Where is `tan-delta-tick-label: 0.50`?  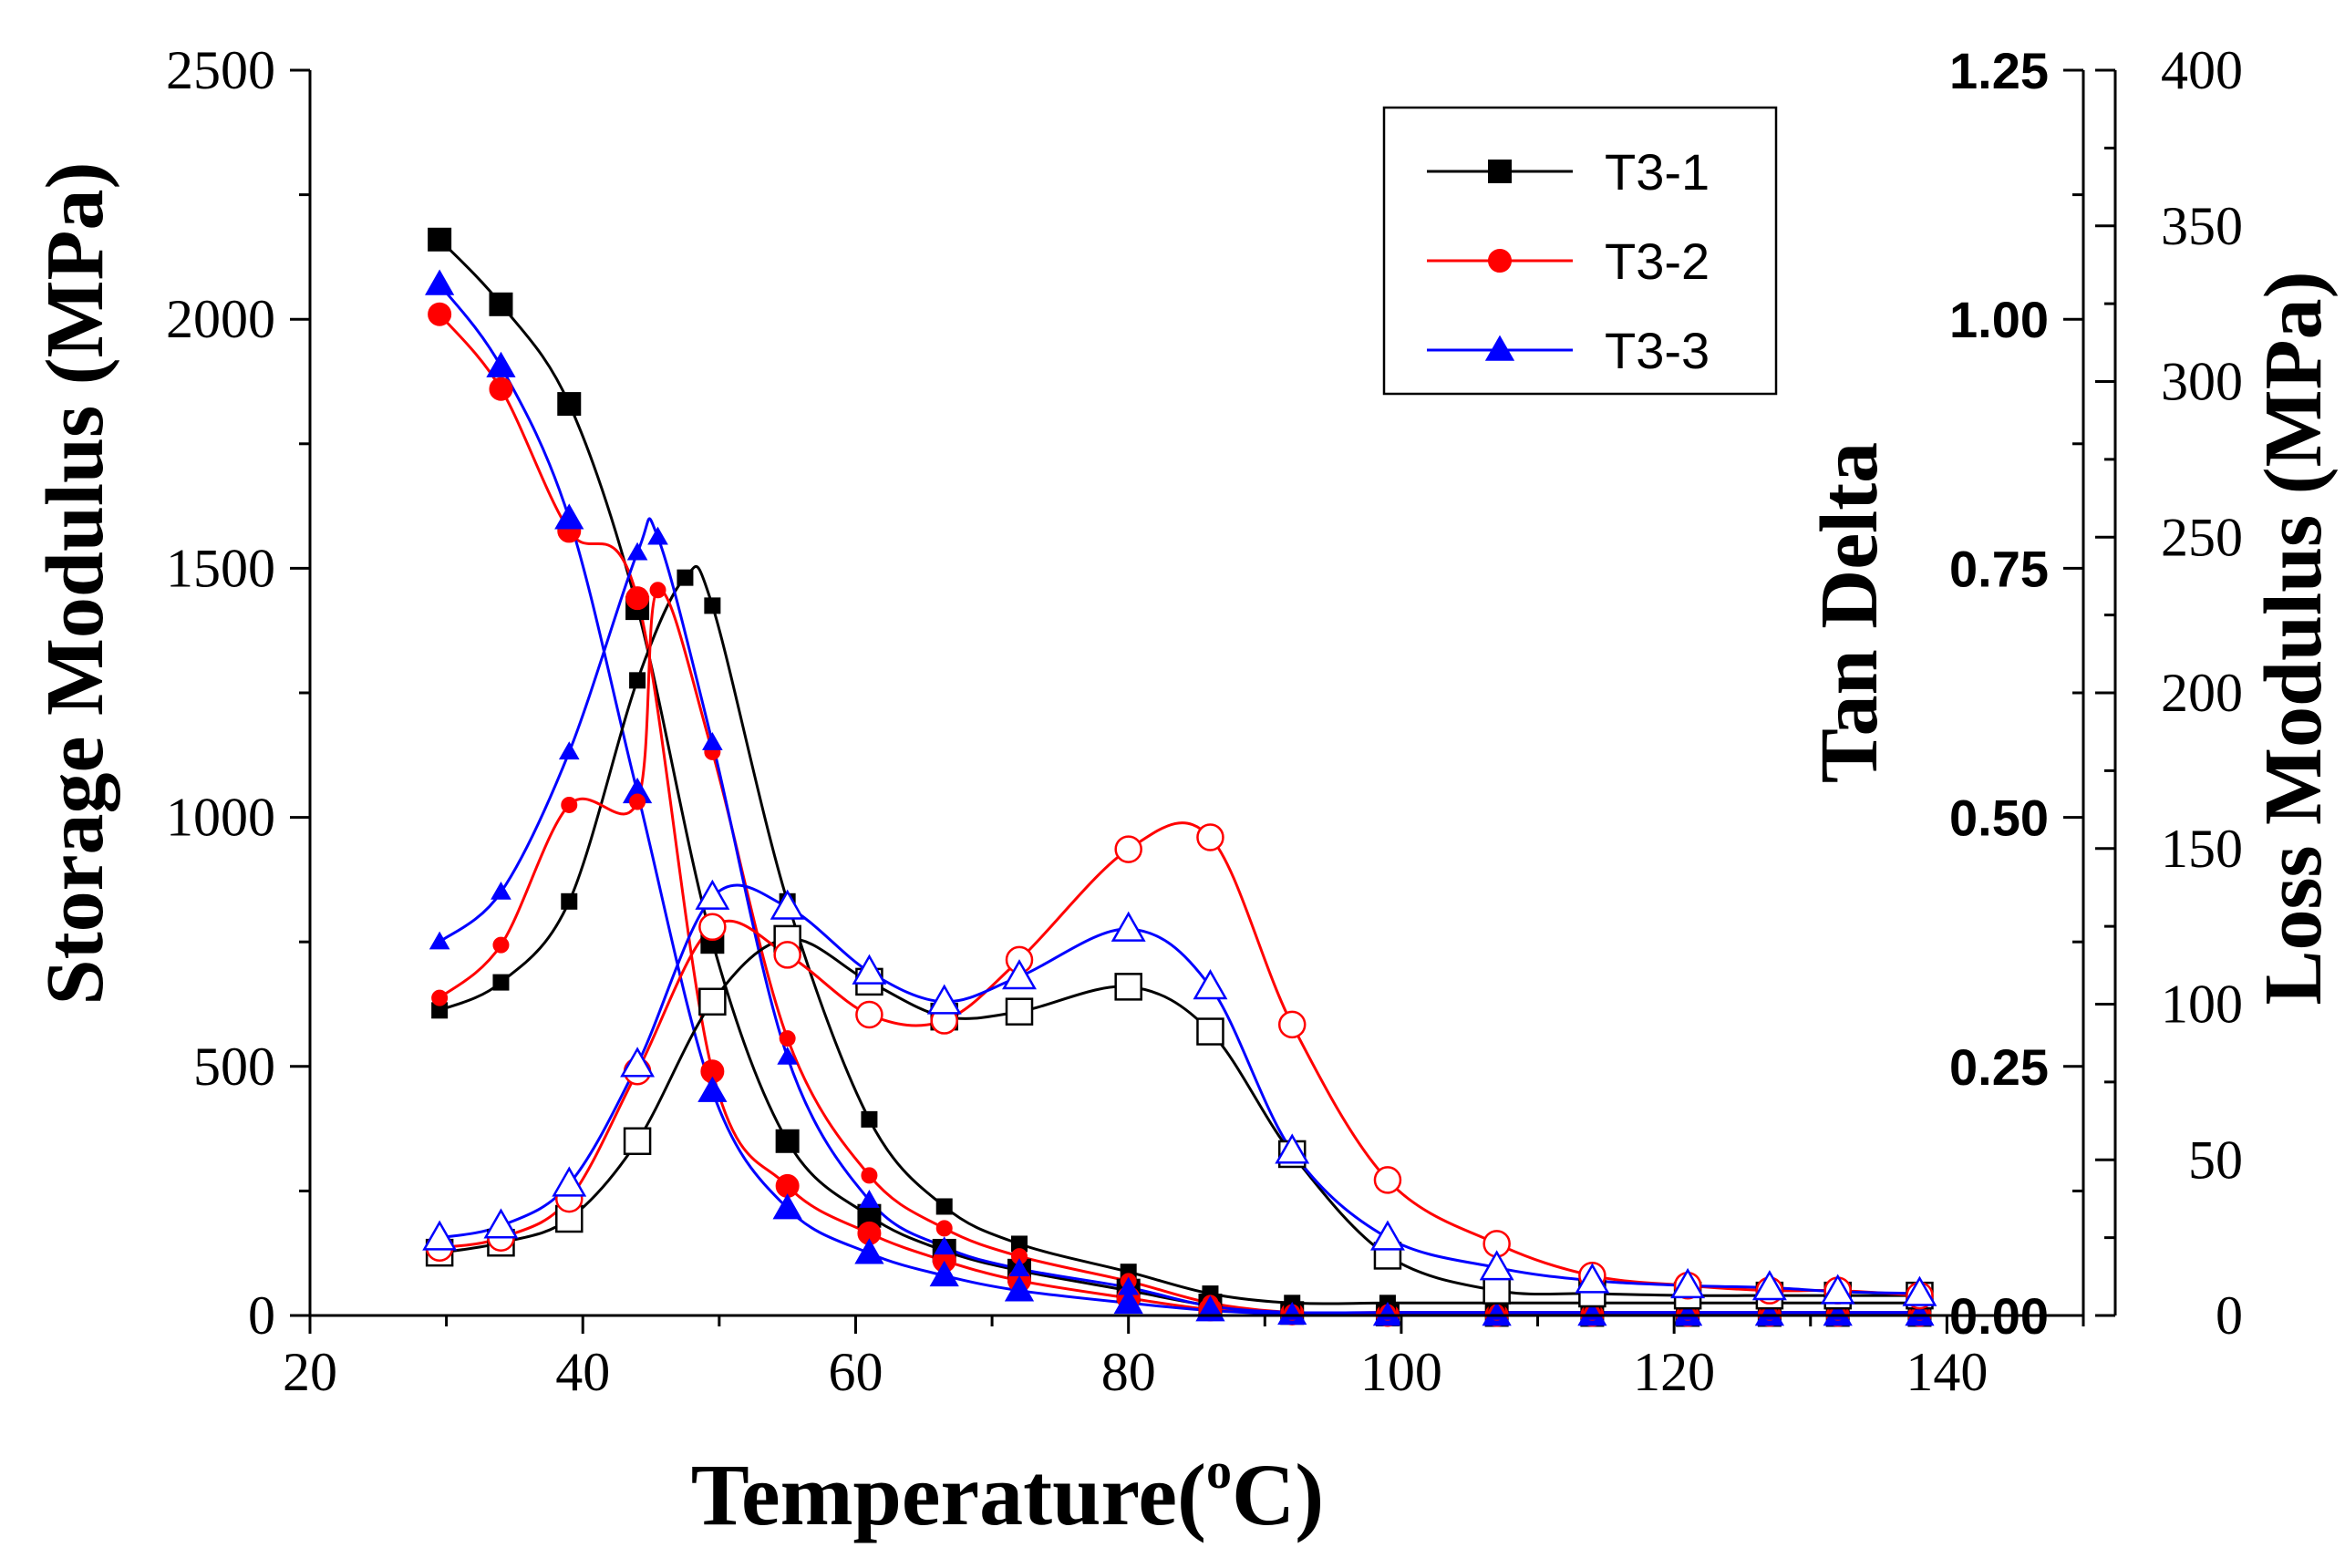
tan-delta-tick-label: 0.50 is located at coordinates (1999, 818).